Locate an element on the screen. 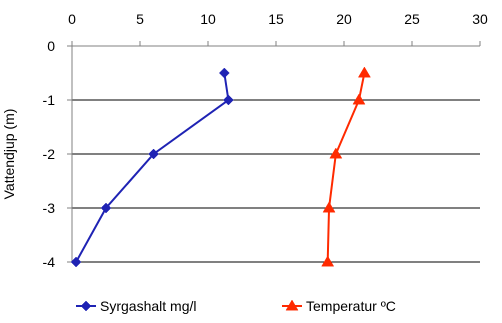  legend-label: Syrgashalt mg/l is located at coordinates (148, 306).